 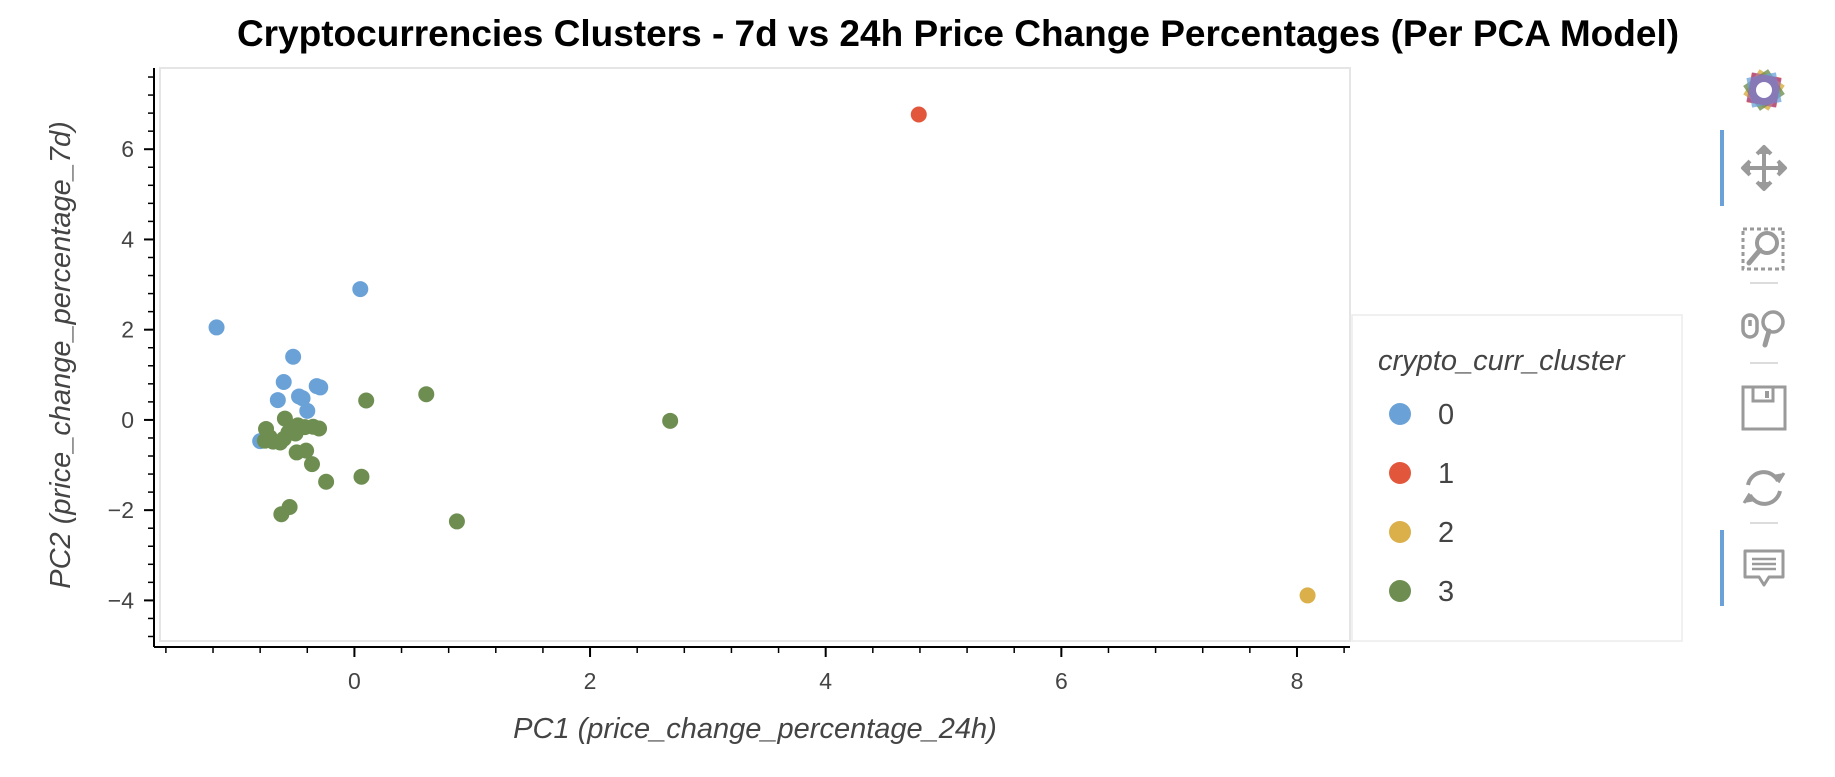 What do you see at coordinates (1446, 415) in the screenshot?
I see `legend-label: 0` at bounding box center [1446, 415].